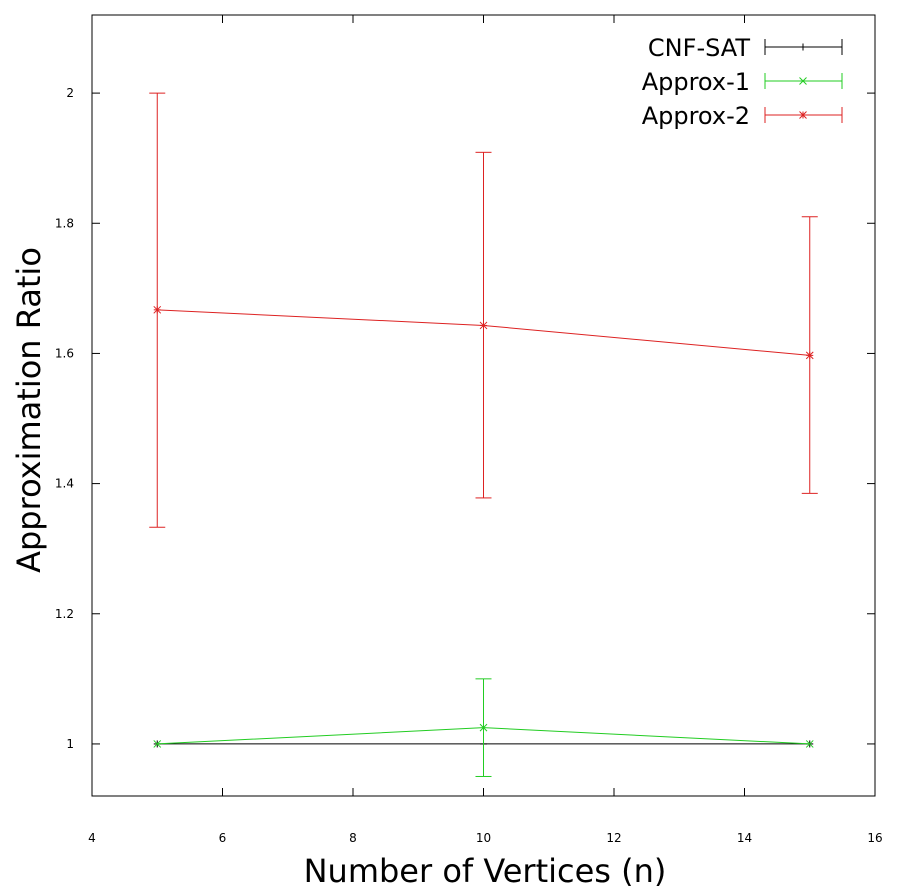  What do you see at coordinates (92, 838) in the screenshot?
I see `x-tick-label: 4` at bounding box center [92, 838].